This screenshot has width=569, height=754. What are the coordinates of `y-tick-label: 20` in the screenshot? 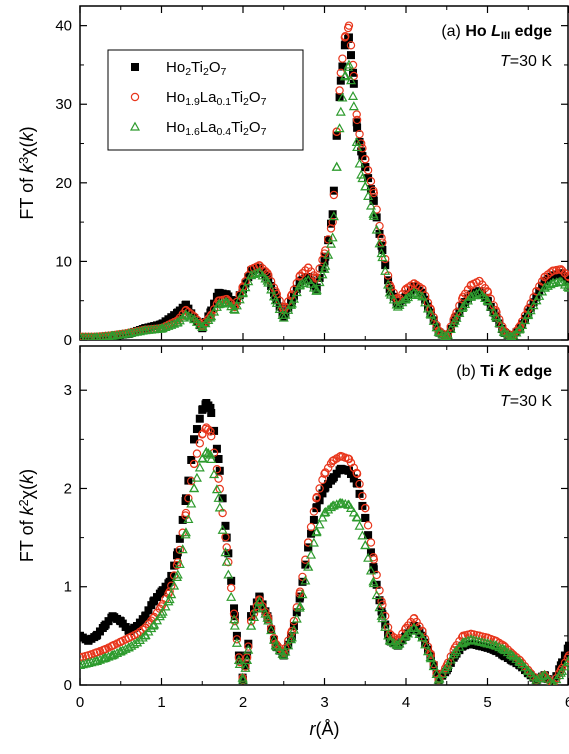 It's located at (63, 183).